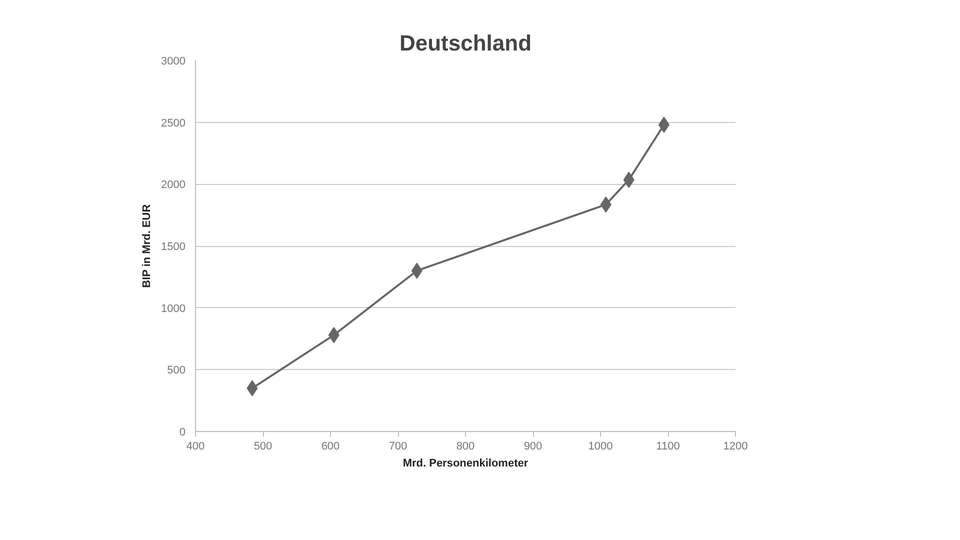  What do you see at coordinates (173, 247) in the screenshot?
I see `y-tick-label: 1500` at bounding box center [173, 247].